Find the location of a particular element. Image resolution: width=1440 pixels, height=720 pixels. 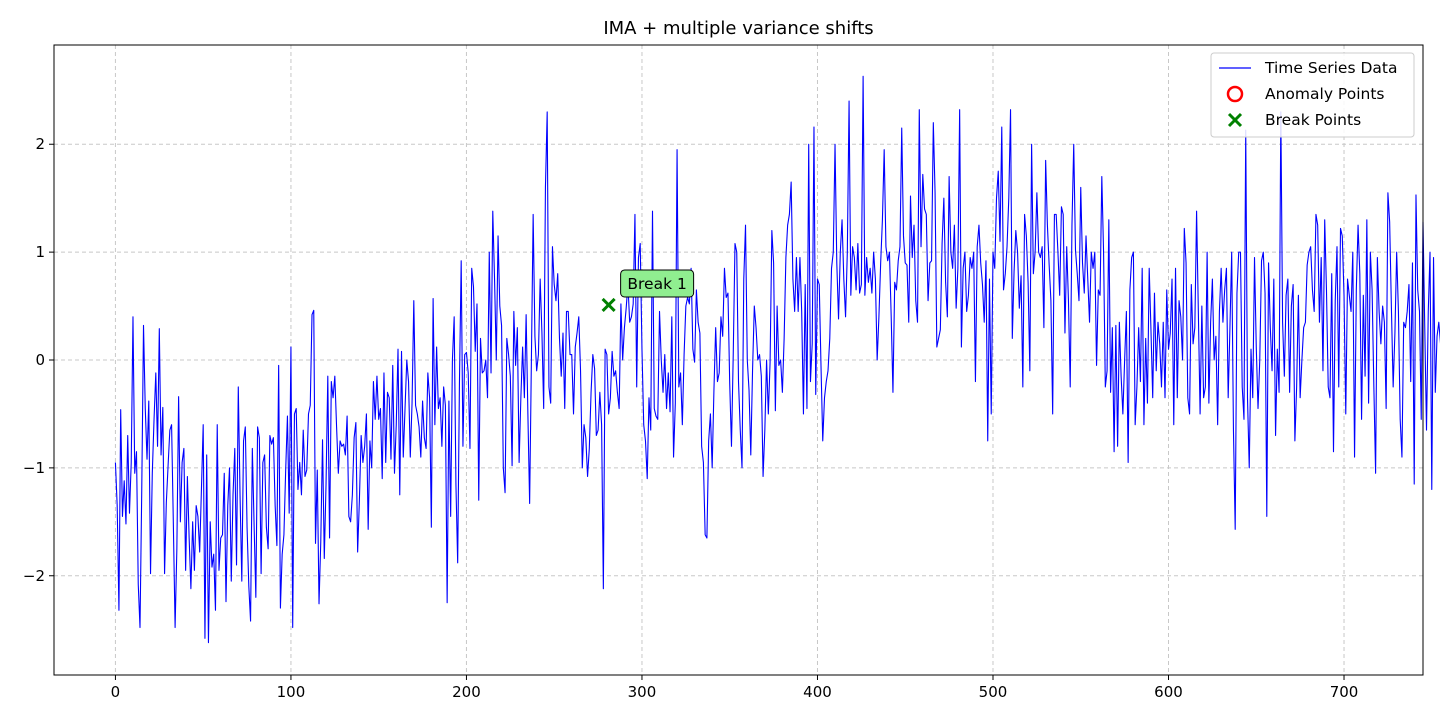

legend-box is located at coordinates (1312, 95).